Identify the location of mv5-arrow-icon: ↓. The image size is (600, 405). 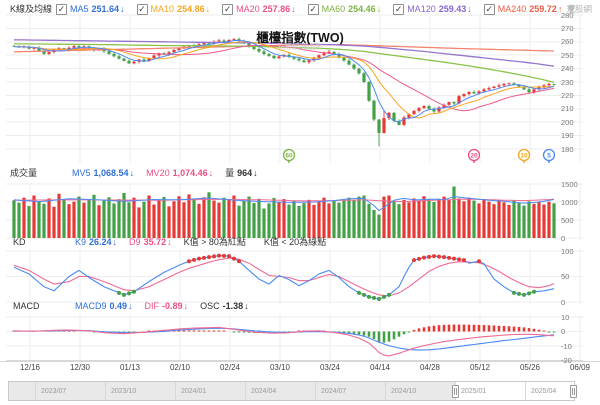
(132, 173).